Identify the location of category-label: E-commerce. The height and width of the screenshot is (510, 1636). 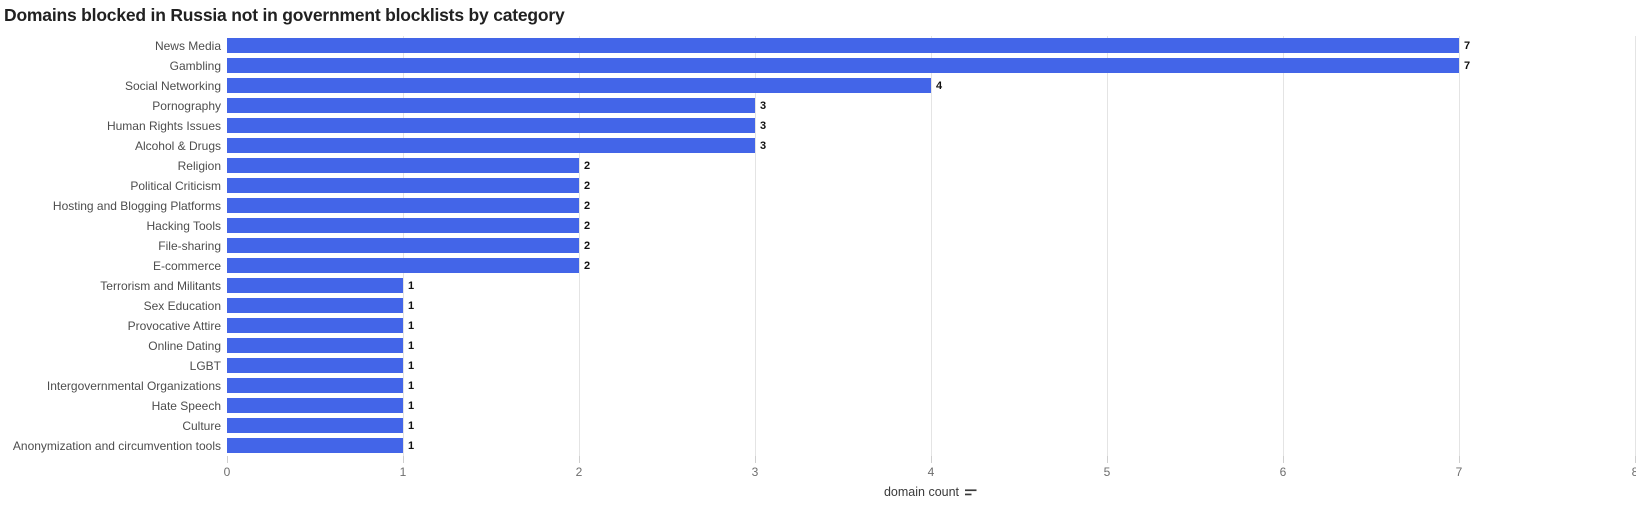
(186, 266).